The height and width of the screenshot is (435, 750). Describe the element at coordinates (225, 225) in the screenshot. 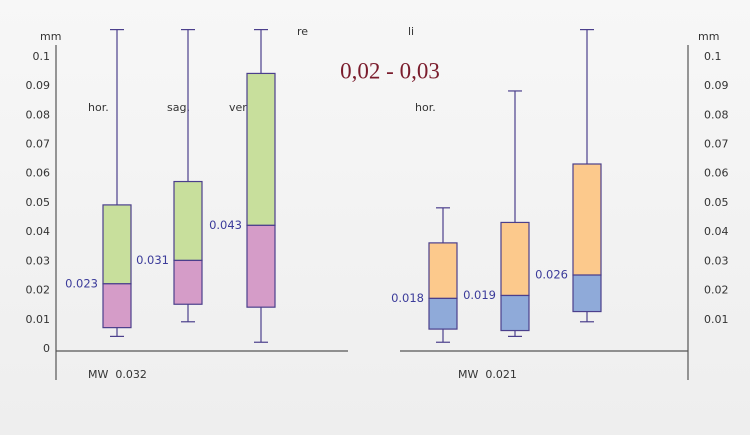

I see `median-label: 0.043` at that location.